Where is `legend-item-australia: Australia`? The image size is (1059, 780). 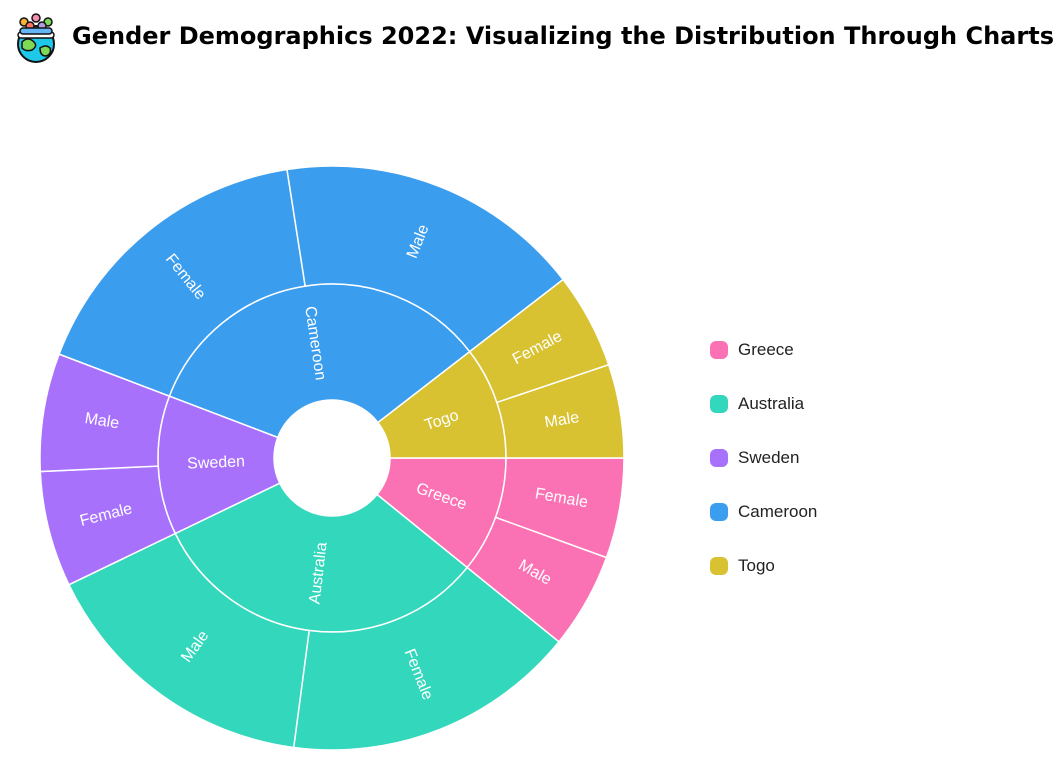
legend-item-australia: Australia is located at coordinates (763, 404).